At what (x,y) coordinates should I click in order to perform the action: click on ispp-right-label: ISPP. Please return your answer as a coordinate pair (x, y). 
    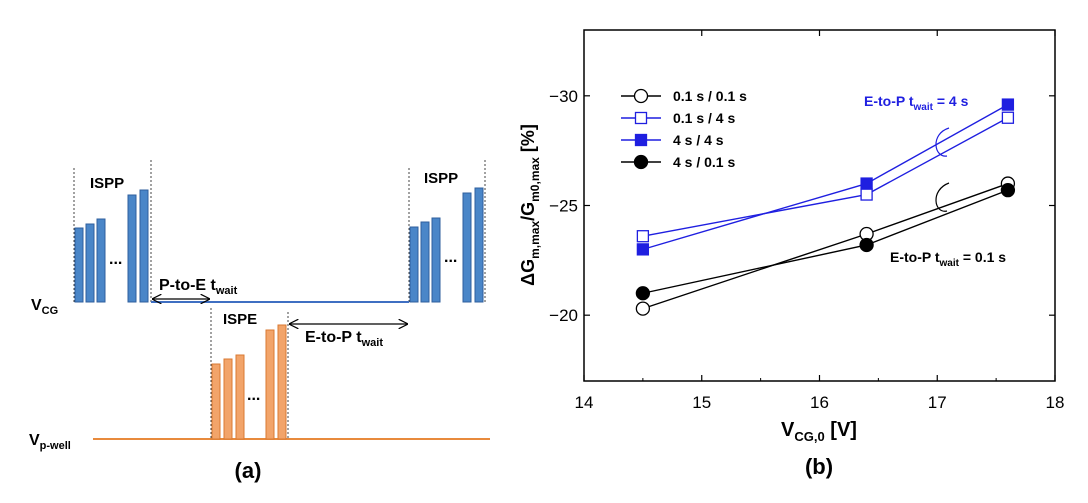
    Looking at the image, I should click on (441, 178).